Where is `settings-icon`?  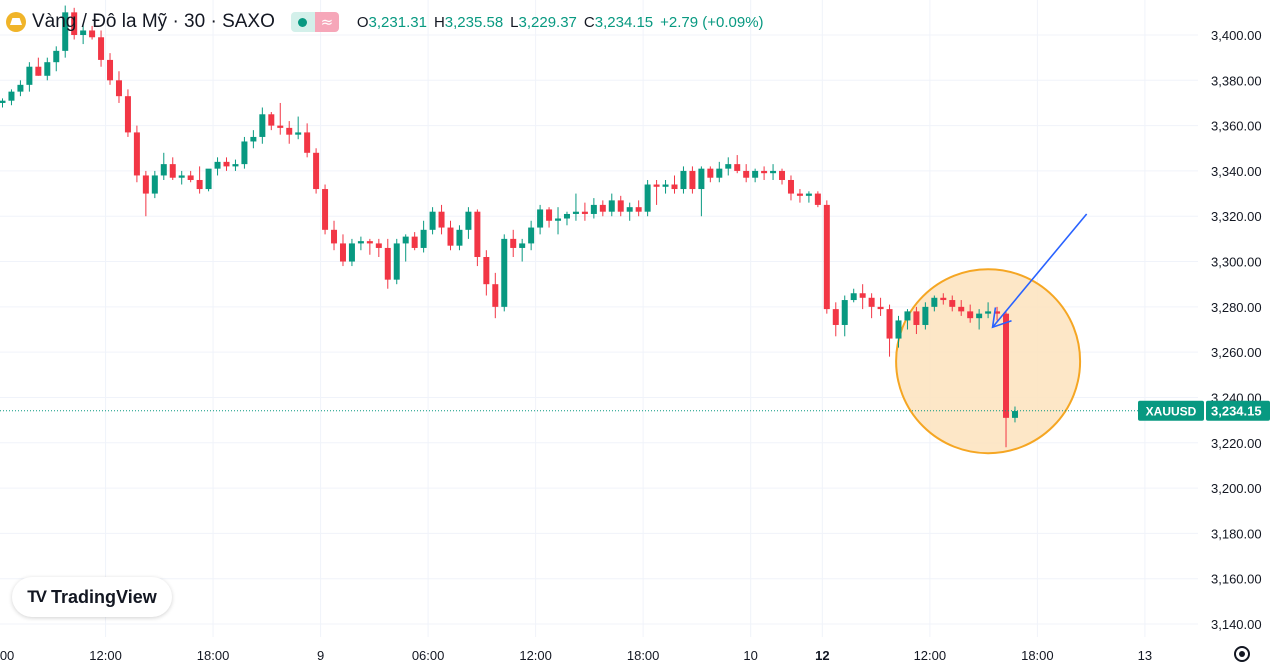 settings-icon is located at coordinates (1242, 654).